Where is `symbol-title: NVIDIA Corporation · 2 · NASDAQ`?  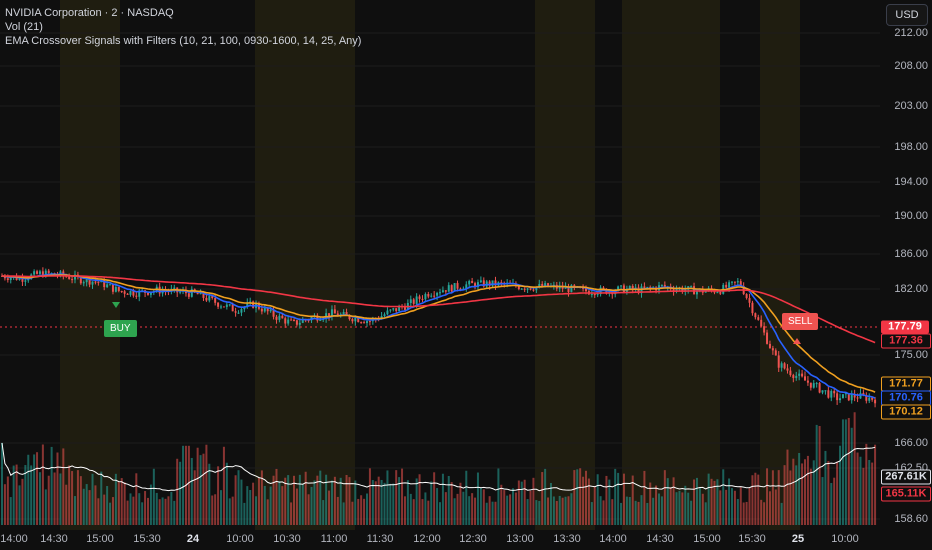 symbol-title: NVIDIA Corporation · 2 · NASDAQ is located at coordinates (89, 13).